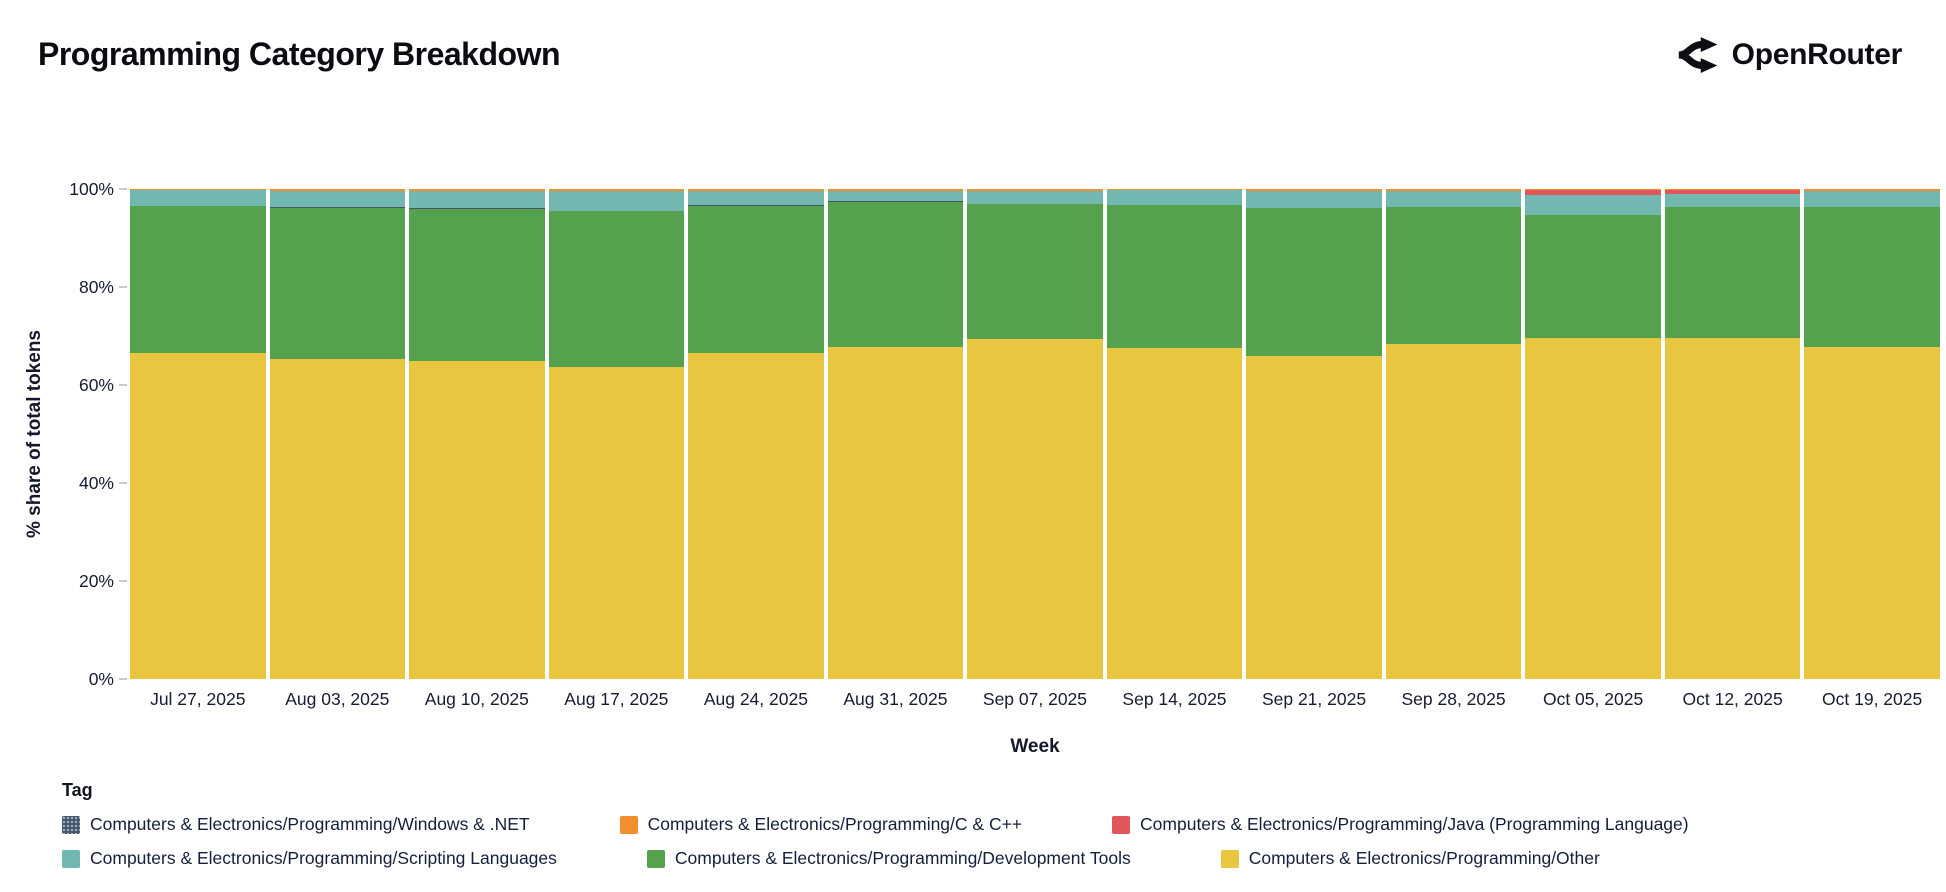 This screenshot has width=1946, height=892. What do you see at coordinates (1790, 55) in the screenshot?
I see `openrouter-logo: OpenRouter` at bounding box center [1790, 55].